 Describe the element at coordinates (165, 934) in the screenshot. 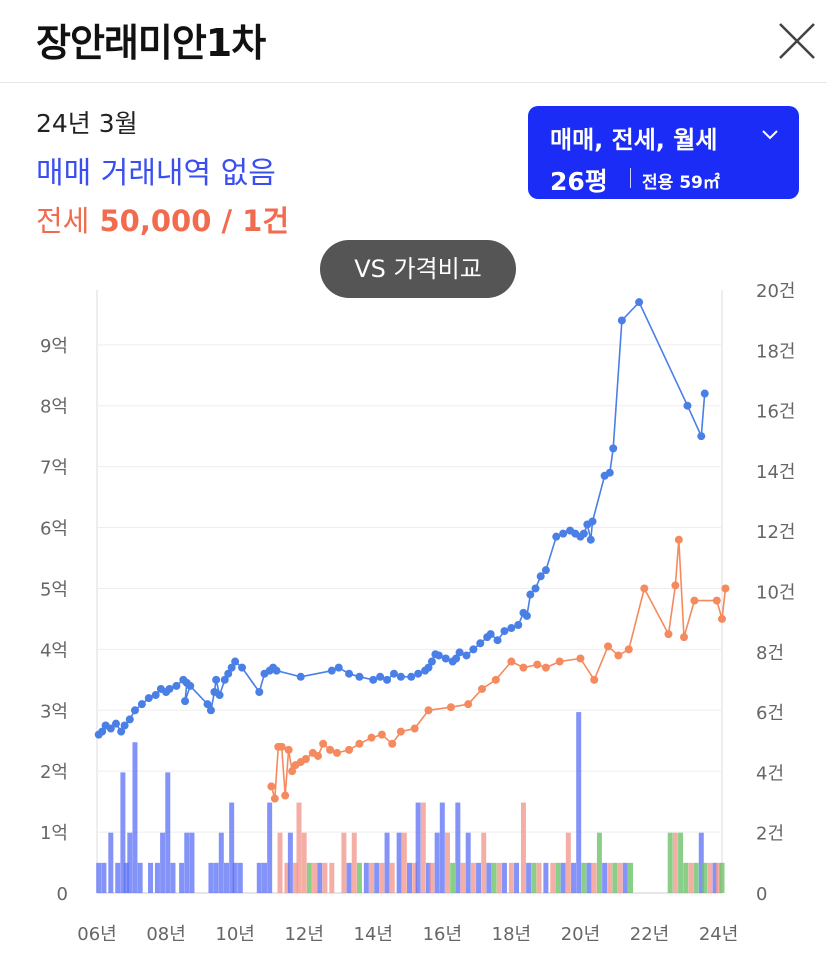

I see `x-tick-label: 08년` at that location.